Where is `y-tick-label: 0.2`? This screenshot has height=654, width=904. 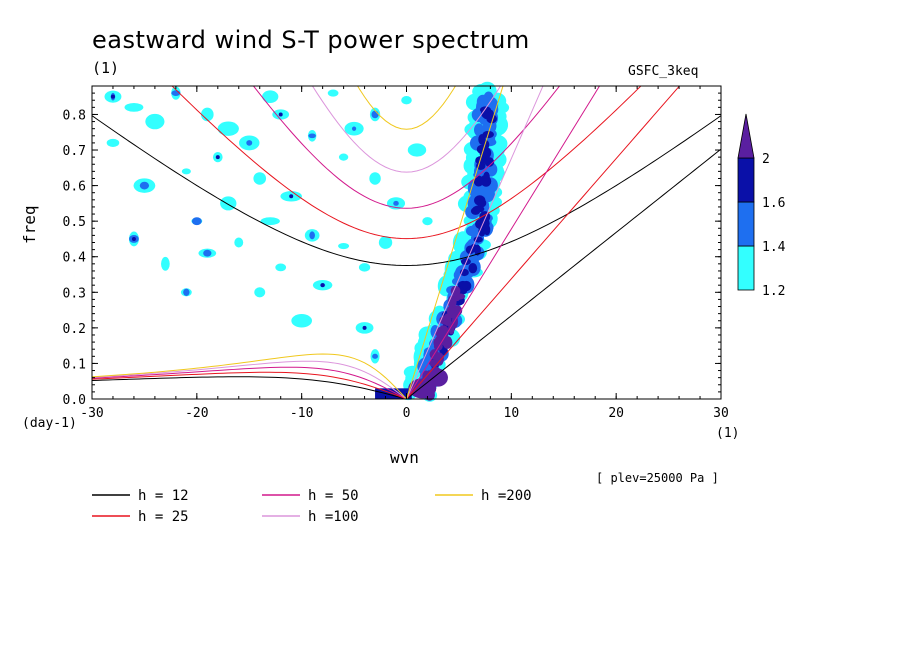
y-tick-label: 0.2 is located at coordinates (74, 329).